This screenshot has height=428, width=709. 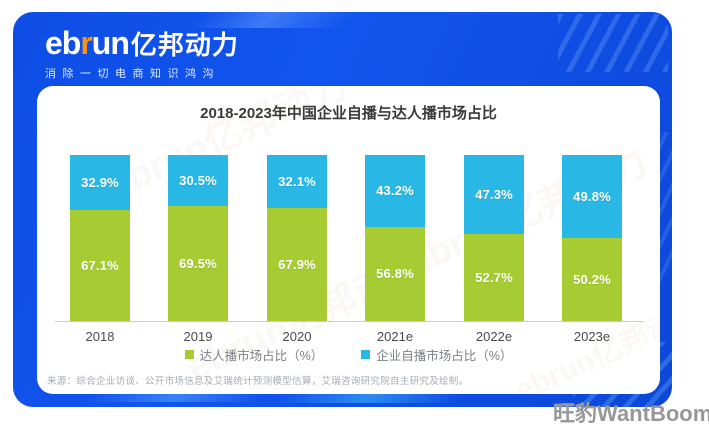 I want to click on stacked-bar-2020: 32.1% 67.9%, so click(x=297, y=238).